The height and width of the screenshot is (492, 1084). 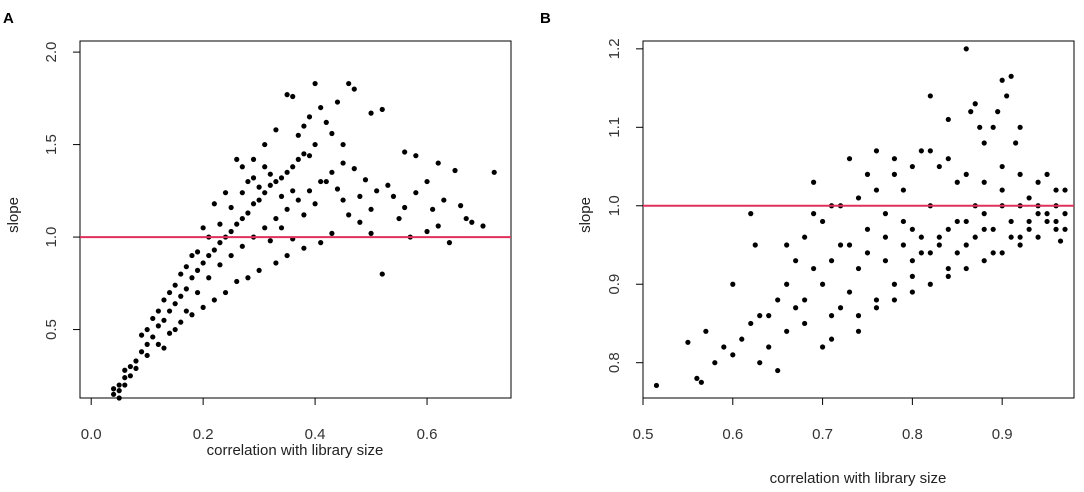 I want to click on panel-a-y-tick-label: 2.0, so click(x=51, y=52).